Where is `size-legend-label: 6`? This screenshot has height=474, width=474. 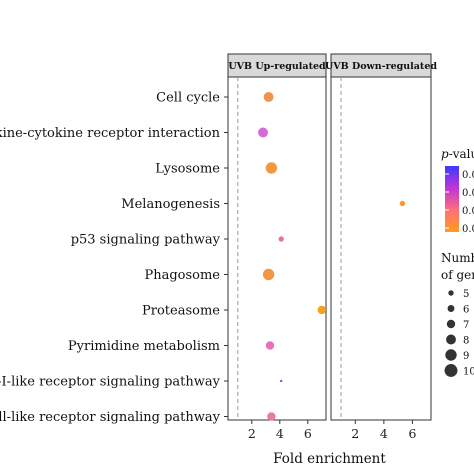
size-legend-label: 6 is located at coordinates (466, 310).